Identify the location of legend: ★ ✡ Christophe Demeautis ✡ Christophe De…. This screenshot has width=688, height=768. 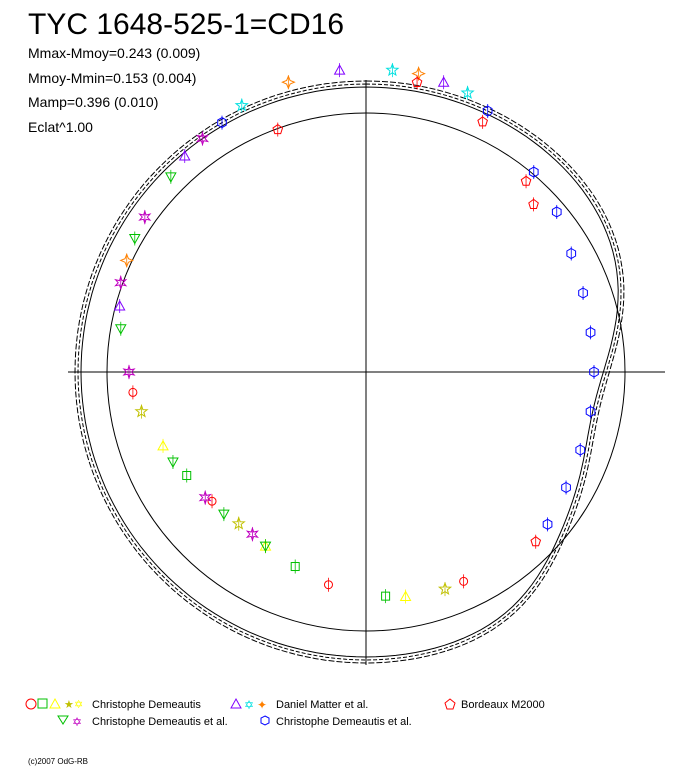
(285, 713).